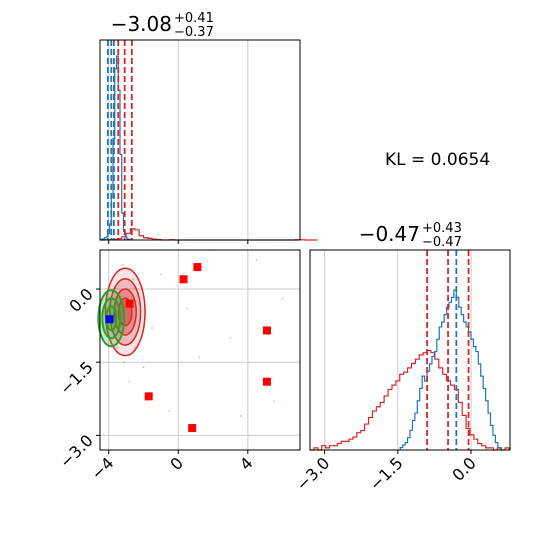 This screenshot has width=550, height=550. What do you see at coordinates (176, 463) in the screenshot?
I see `x-tick-label: 0` at bounding box center [176, 463].